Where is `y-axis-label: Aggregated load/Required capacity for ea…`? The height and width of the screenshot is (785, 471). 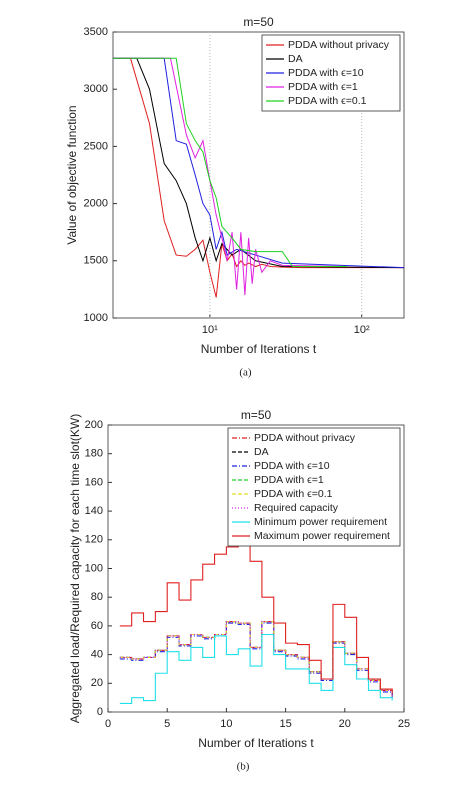 y-axis-label: Aggregated load/Required capacity for ea… is located at coordinates (75, 569).